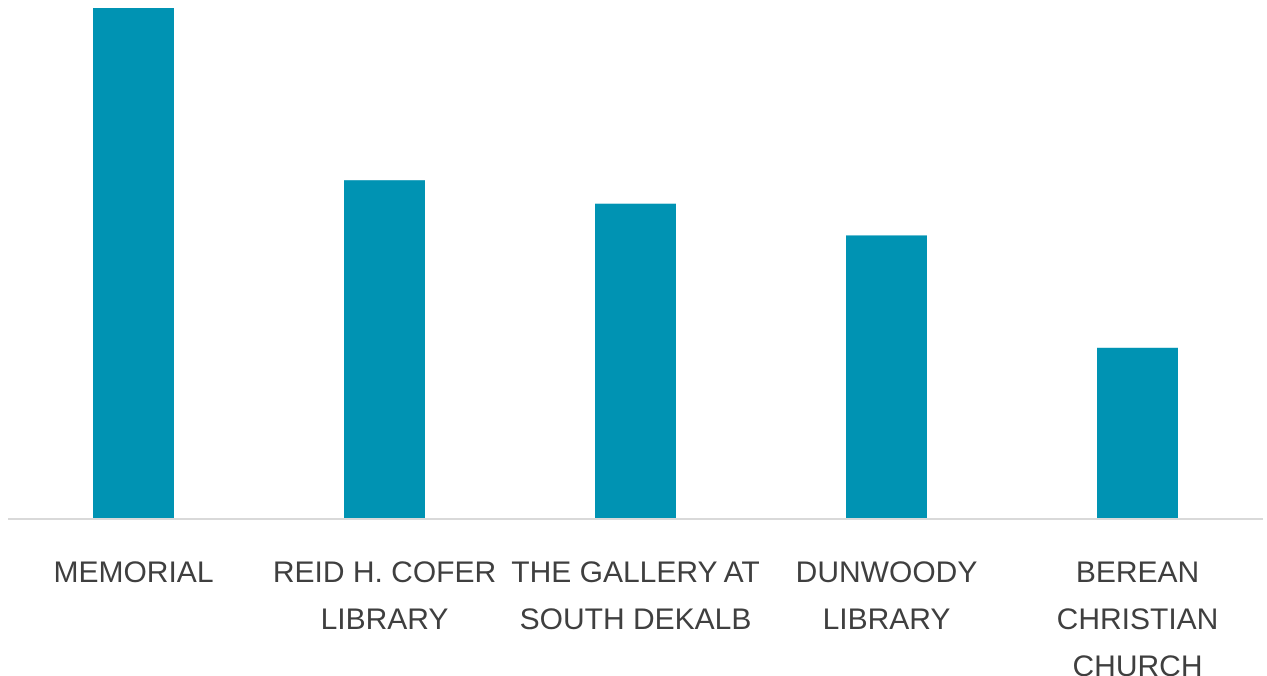  I want to click on category-label-2: THE GALLERY AT SOUTH DEKALB, so click(635, 596).